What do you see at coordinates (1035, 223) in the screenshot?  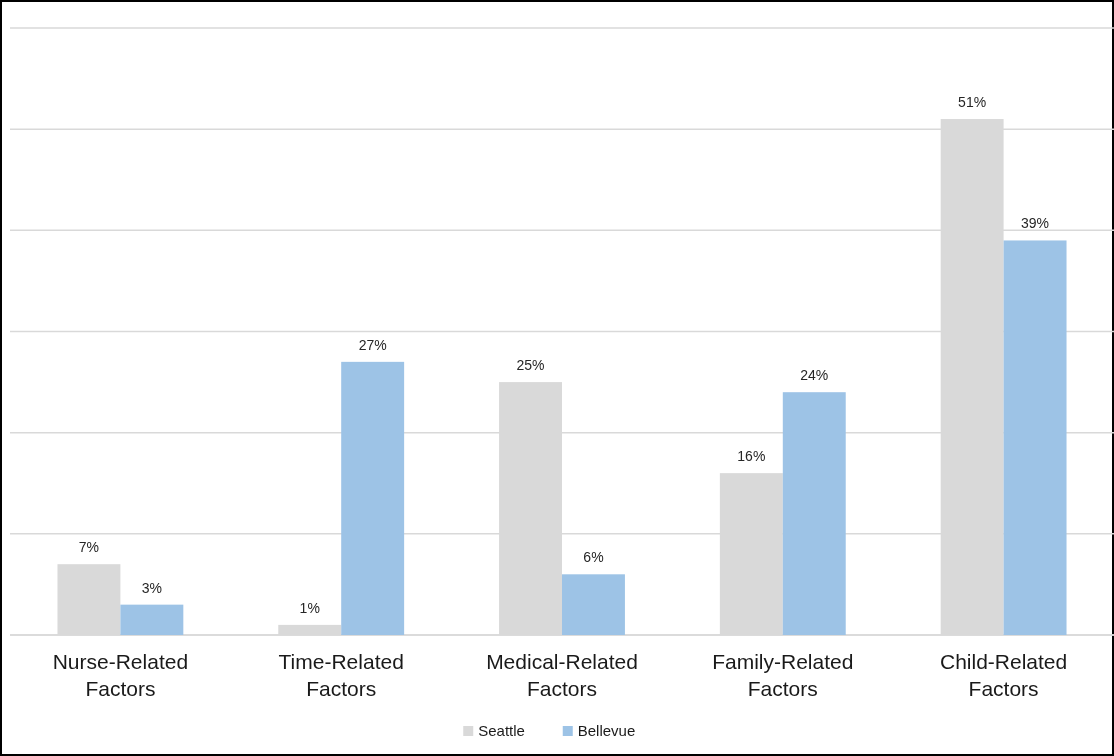 I see `data-label: 39%` at bounding box center [1035, 223].